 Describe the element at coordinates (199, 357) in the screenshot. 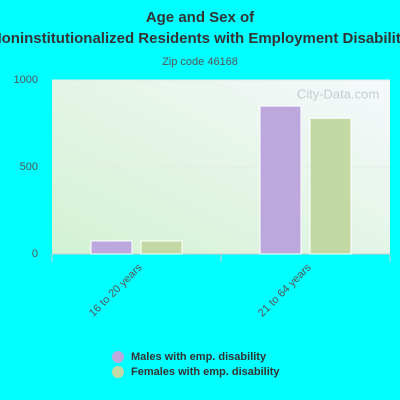

I see `legend-label: Males with emp. disability` at that location.